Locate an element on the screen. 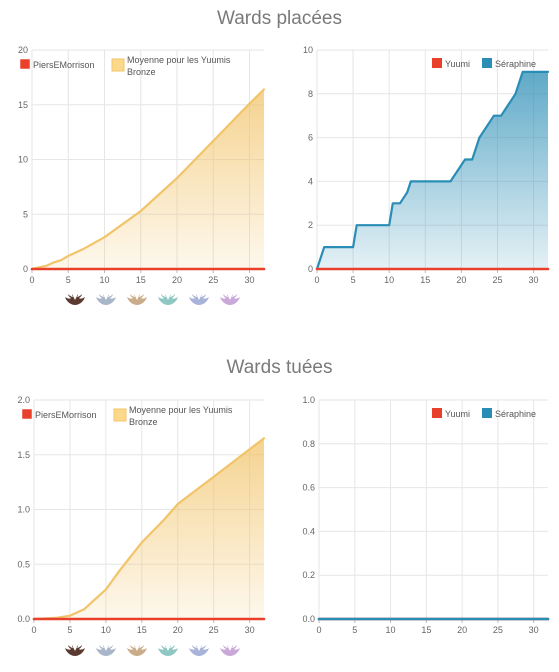 Image resolution: width=559 pixels, height=672 pixels. y-tick-label: 8 is located at coordinates (310, 94).